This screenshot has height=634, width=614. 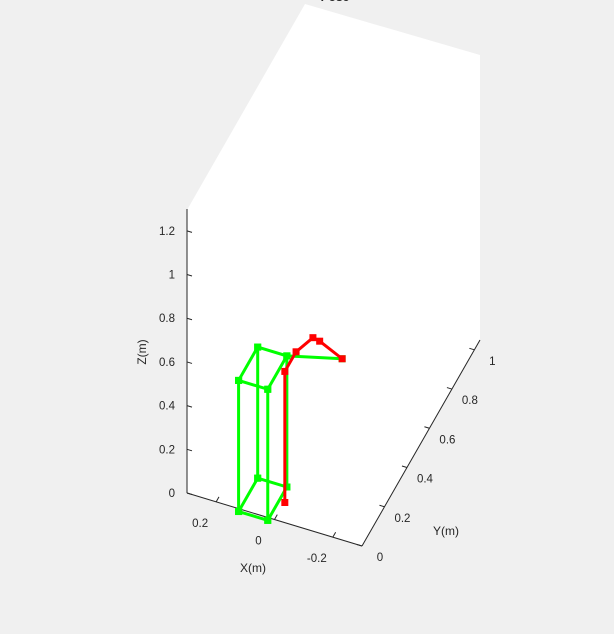 What do you see at coordinates (421, 443) in the screenshot?
I see `y-axis` at bounding box center [421, 443].